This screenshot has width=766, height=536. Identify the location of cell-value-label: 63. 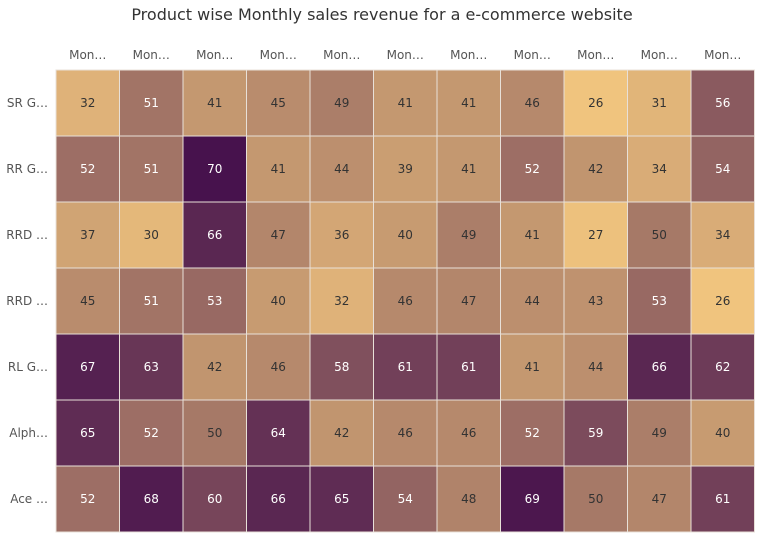
(151, 367).